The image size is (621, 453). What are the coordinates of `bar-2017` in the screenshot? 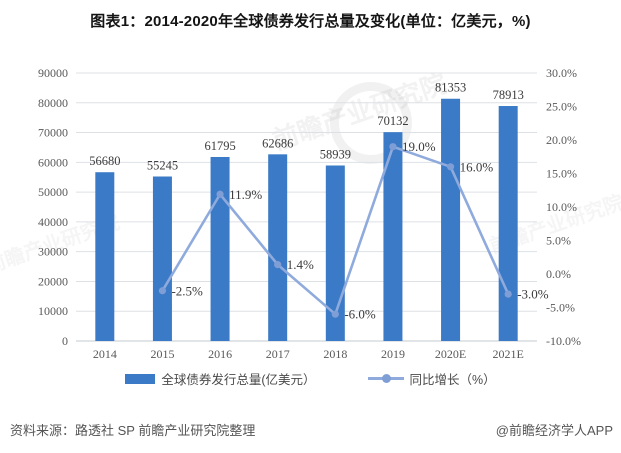 It's located at (278, 247).